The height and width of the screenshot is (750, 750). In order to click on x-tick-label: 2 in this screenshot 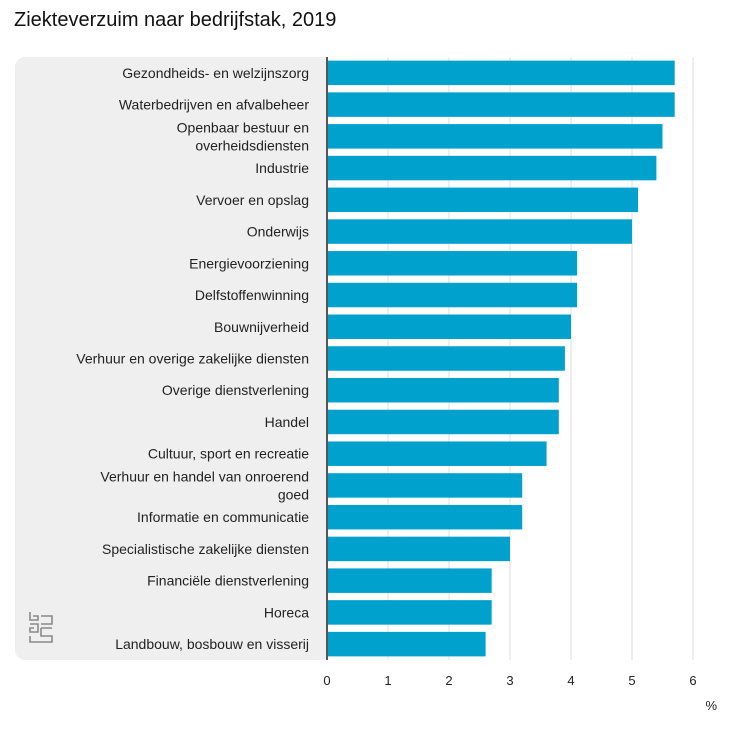, I will do `click(448, 680)`.